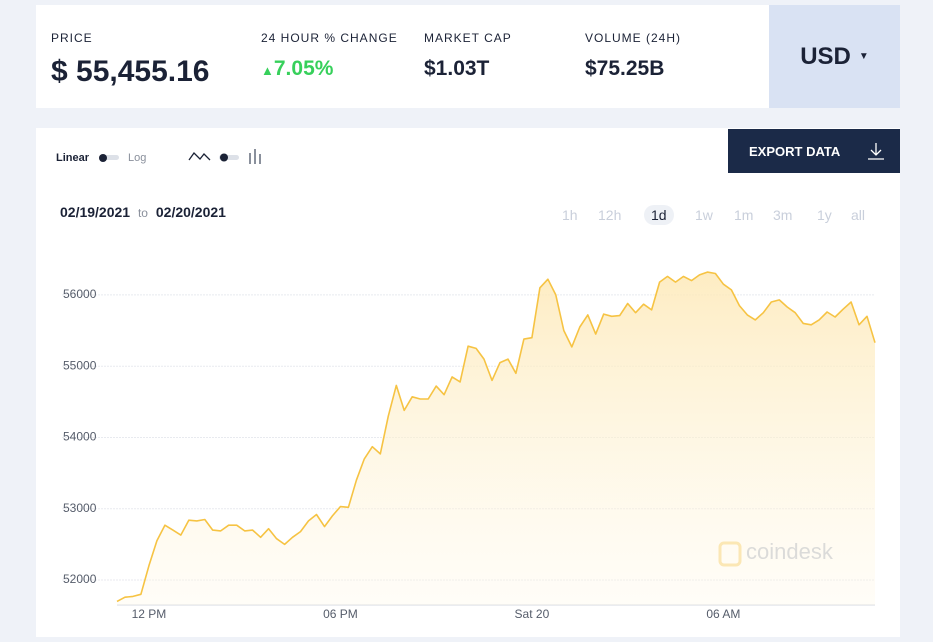  What do you see at coordinates (137, 158) in the screenshot?
I see `scale-log: Log` at bounding box center [137, 158].